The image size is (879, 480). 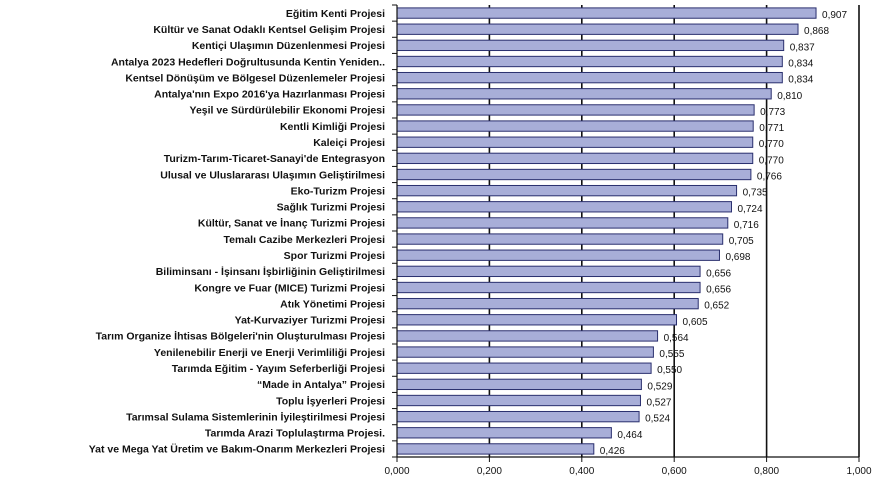 I want to click on value-label: 0,605, so click(x=695, y=322).